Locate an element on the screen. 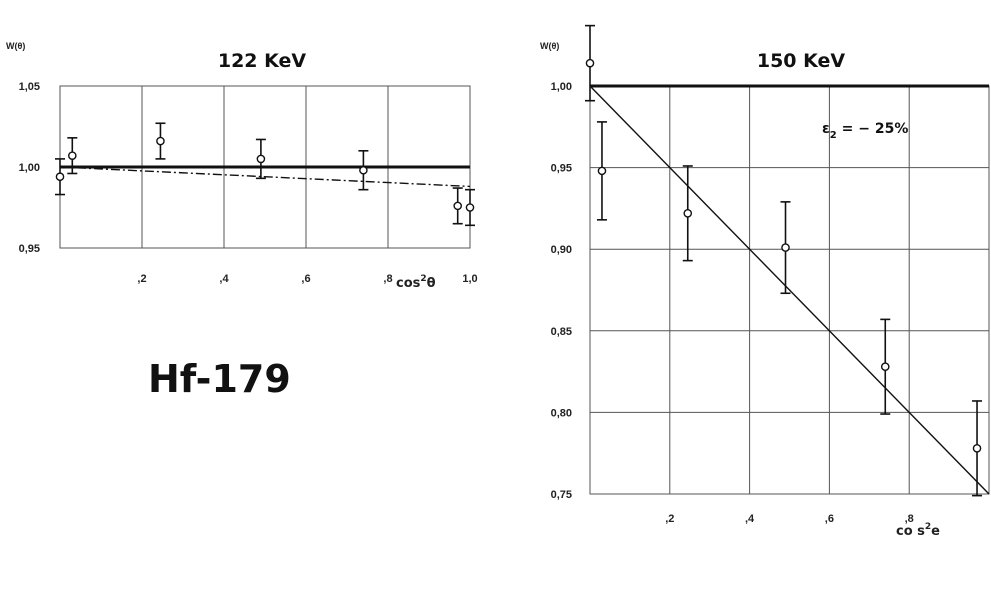  x-tick-label: 1,0 is located at coordinates (469, 279).